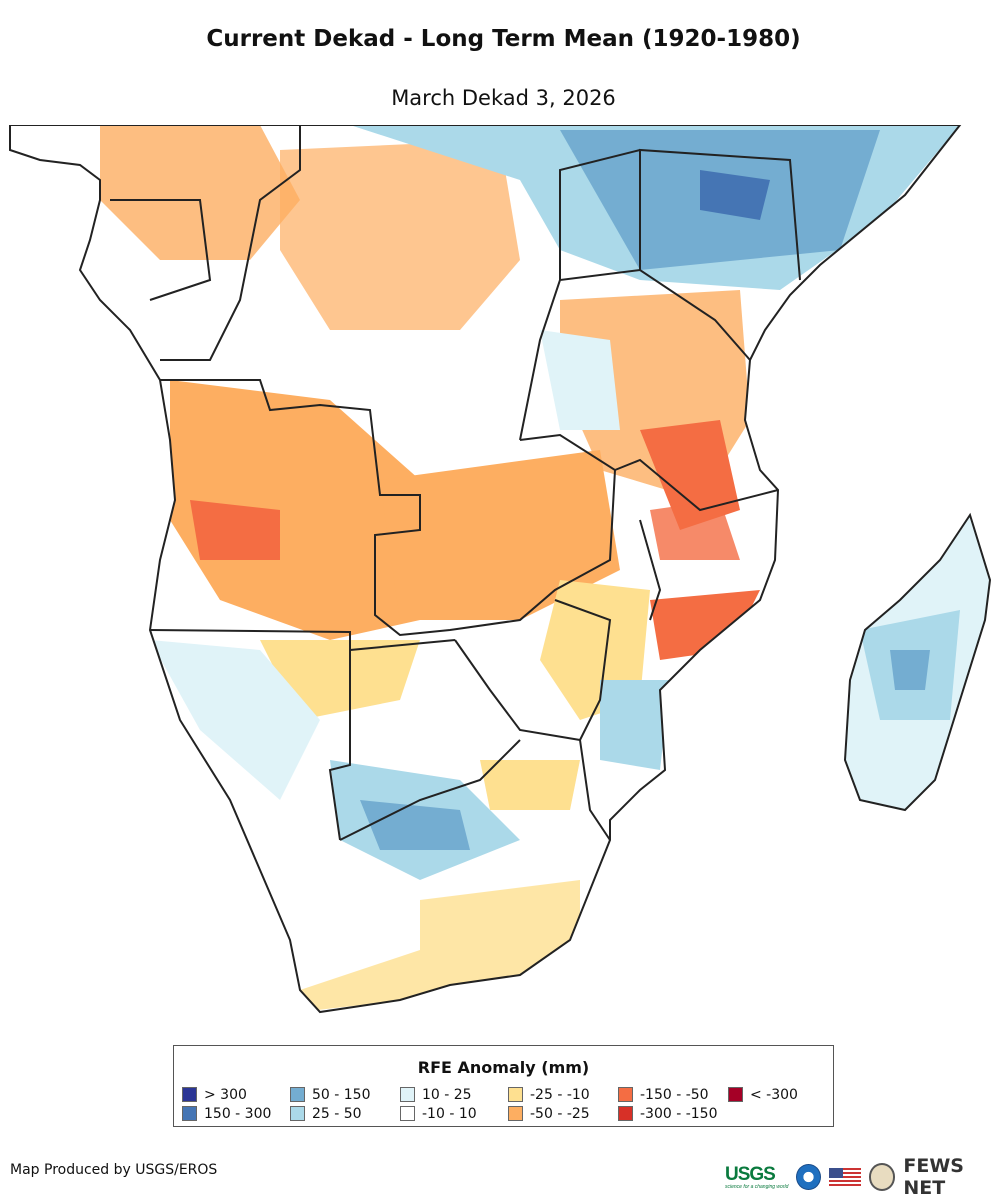  What do you see at coordinates (882, 1177) in the screenshot?
I see `state-dept-seal-icon` at bounding box center [882, 1177].